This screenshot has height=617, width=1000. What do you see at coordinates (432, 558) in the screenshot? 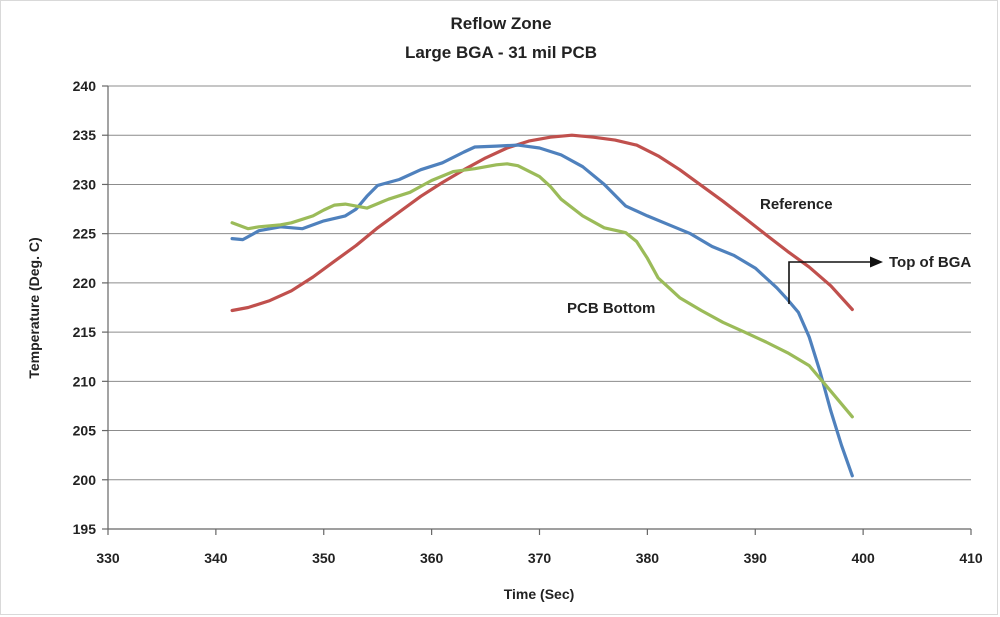
I see `x-tick-label-360: 360` at bounding box center [432, 558].